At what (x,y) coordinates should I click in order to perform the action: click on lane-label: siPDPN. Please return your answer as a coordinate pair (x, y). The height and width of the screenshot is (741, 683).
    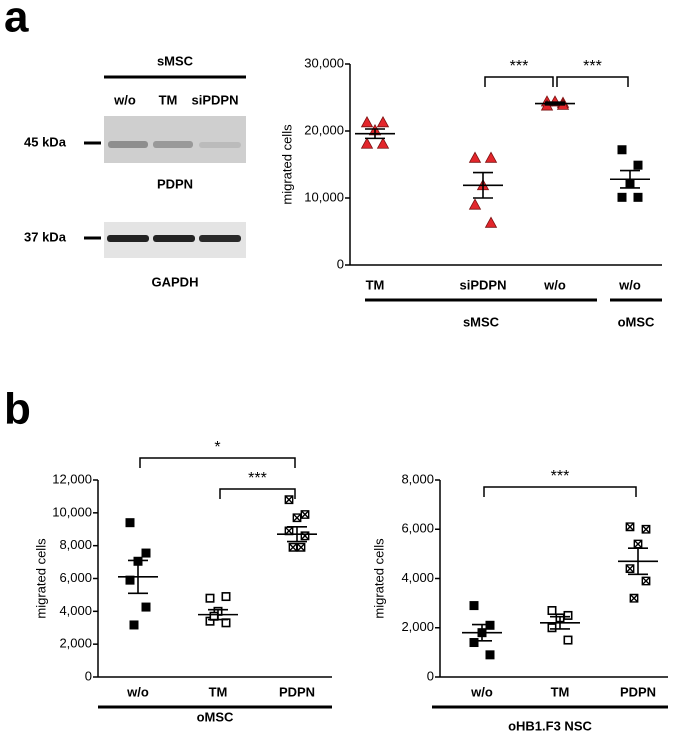
    Looking at the image, I should click on (215, 99).